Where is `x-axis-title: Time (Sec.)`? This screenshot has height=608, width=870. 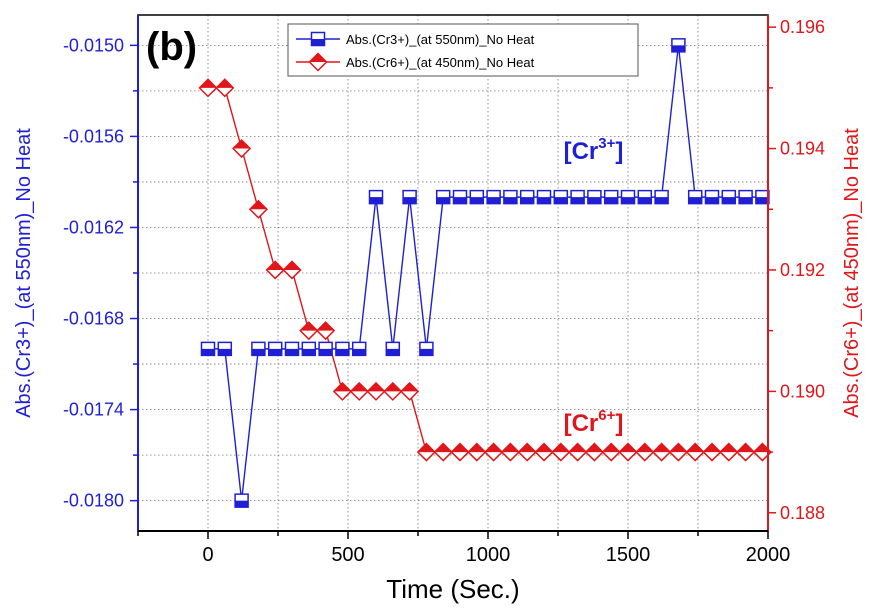 x-axis-title: Time (Sec.) is located at coordinates (452, 589).